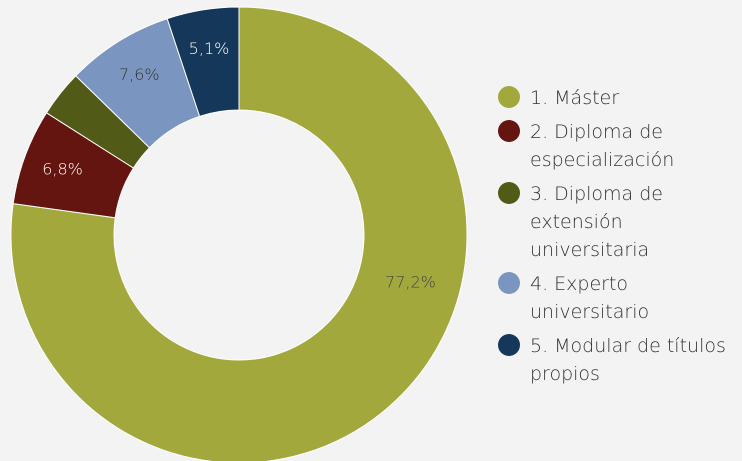 The height and width of the screenshot is (461, 742). I want to click on legend-item-4: 4. Experto universitario, so click(618, 298).